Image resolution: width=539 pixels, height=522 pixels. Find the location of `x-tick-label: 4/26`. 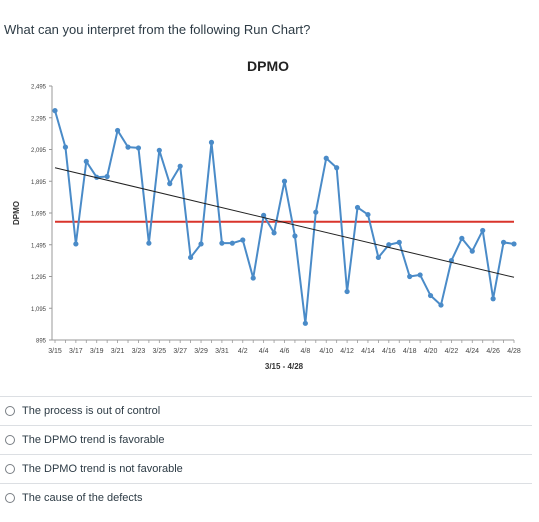

x-tick-label: 4/26 is located at coordinates (493, 351).